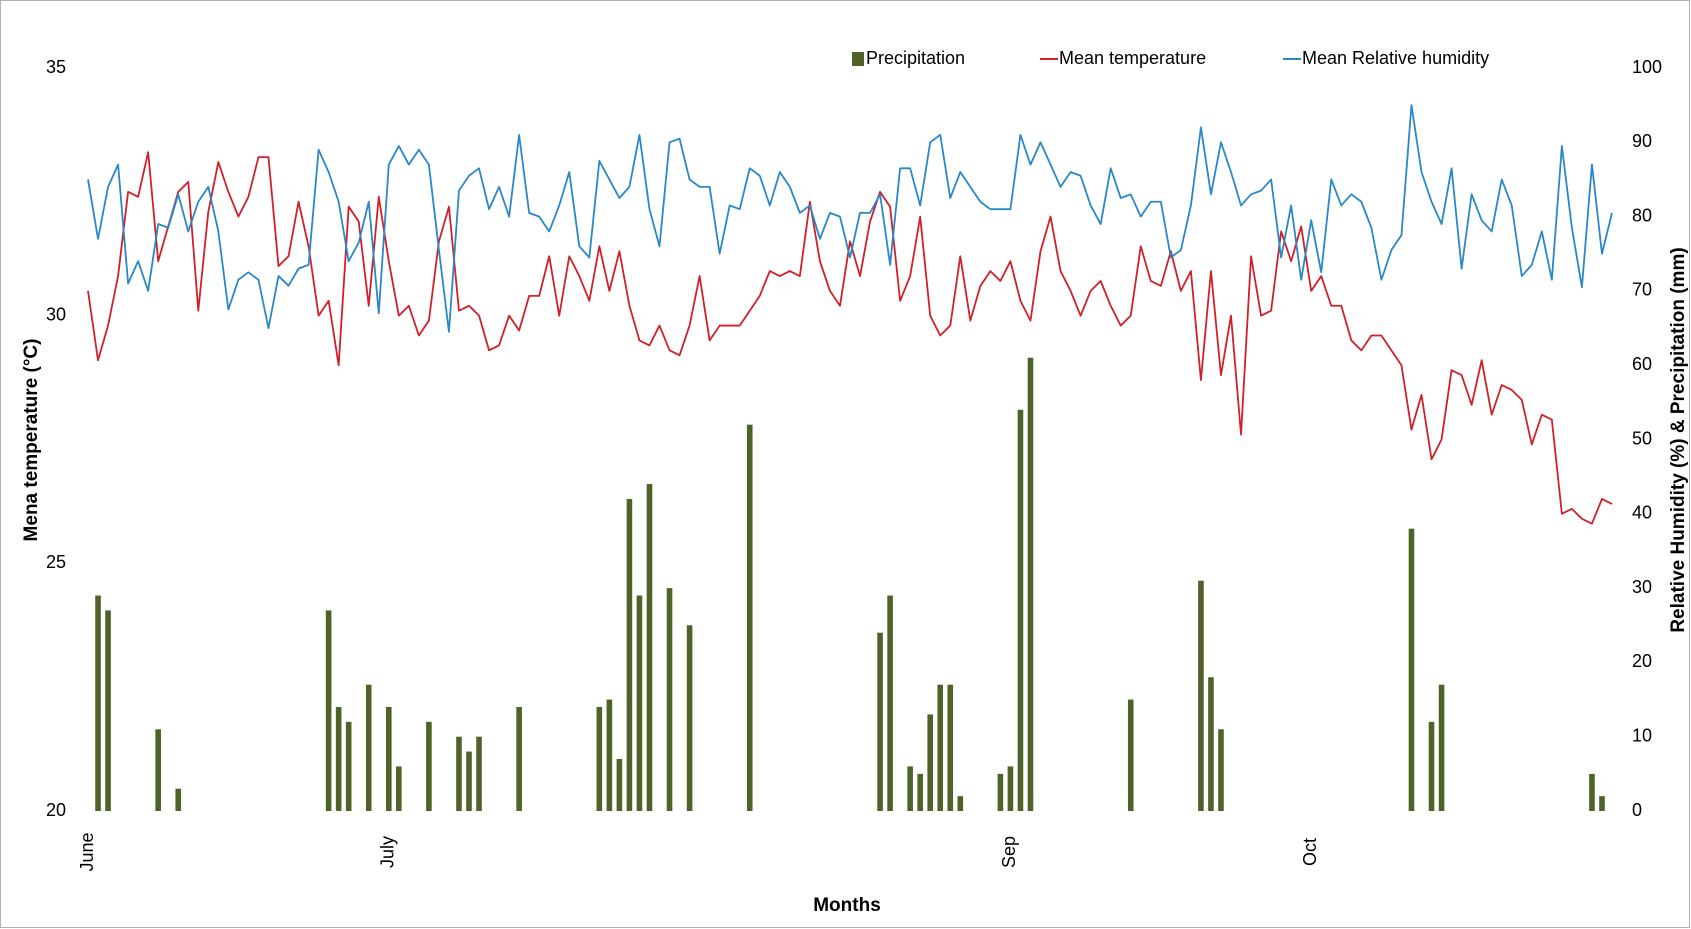 This screenshot has width=1691, height=929. What do you see at coordinates (56, 314) in the screenshot?
I see `y-tick-label: 30` at bounding box center [56, 314].